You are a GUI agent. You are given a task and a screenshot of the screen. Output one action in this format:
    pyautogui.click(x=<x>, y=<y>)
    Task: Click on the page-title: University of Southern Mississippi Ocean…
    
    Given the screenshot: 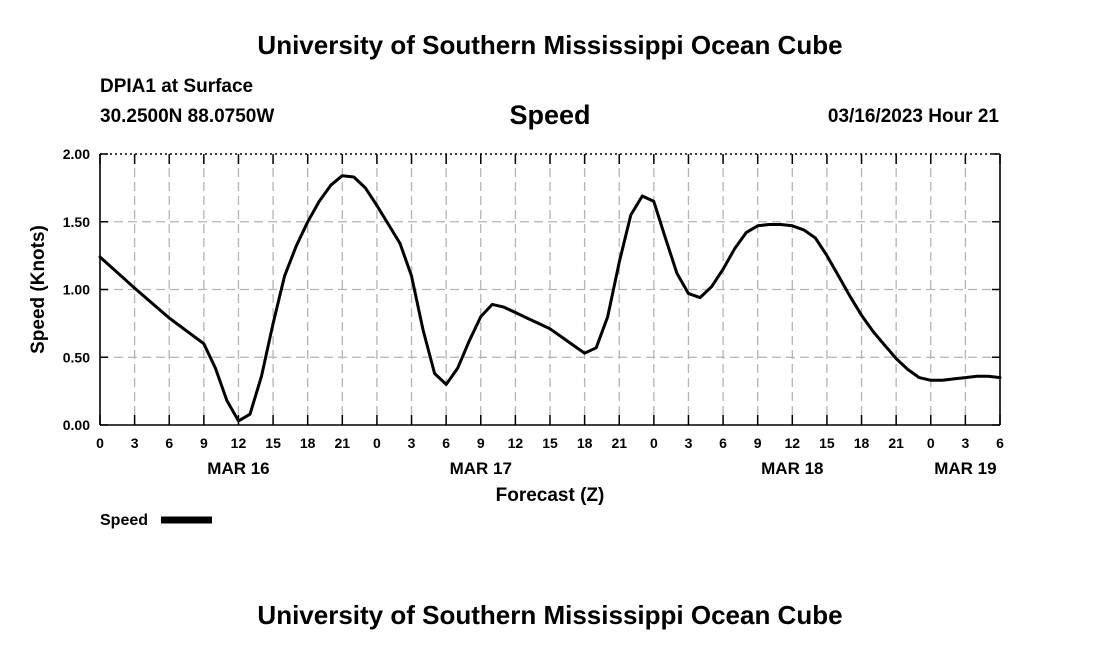 What is the action you would take?
    pyautogui.click(x=550, y=45)
    